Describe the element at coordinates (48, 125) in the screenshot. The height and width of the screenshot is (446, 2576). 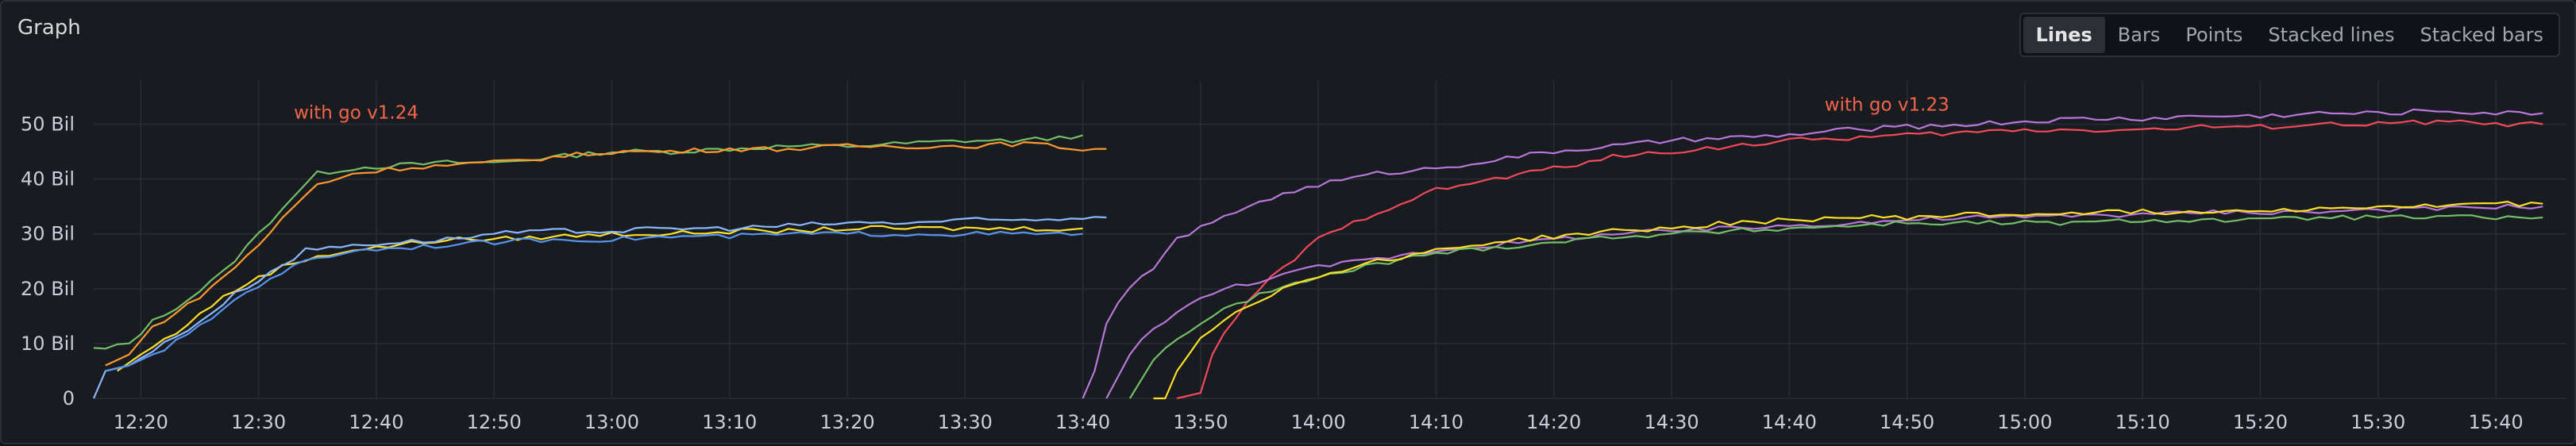
I see `y-tick-label: 50 Bil` at that location.